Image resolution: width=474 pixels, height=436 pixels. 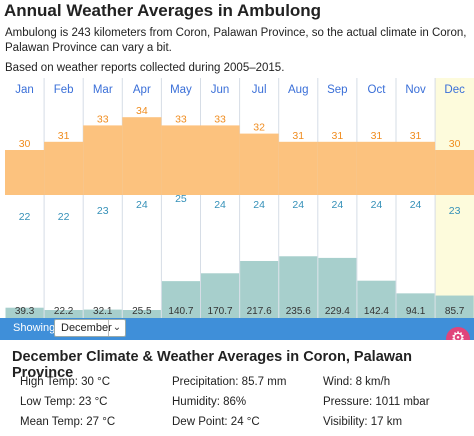 I want to click on precip-label: 140.7, so click(x=180, y=311).